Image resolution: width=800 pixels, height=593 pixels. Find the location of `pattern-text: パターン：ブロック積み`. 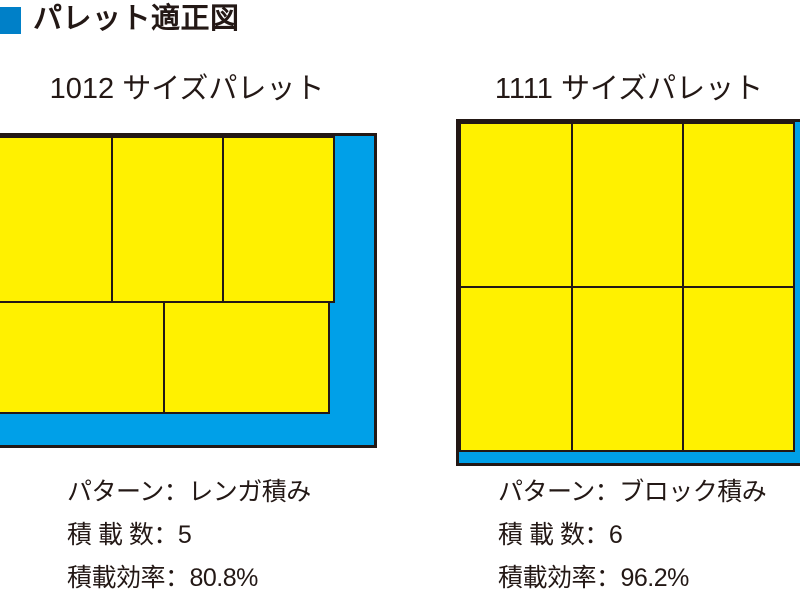

pattern-text: パターン：ブロック積み is located at coordinates (632, 492).